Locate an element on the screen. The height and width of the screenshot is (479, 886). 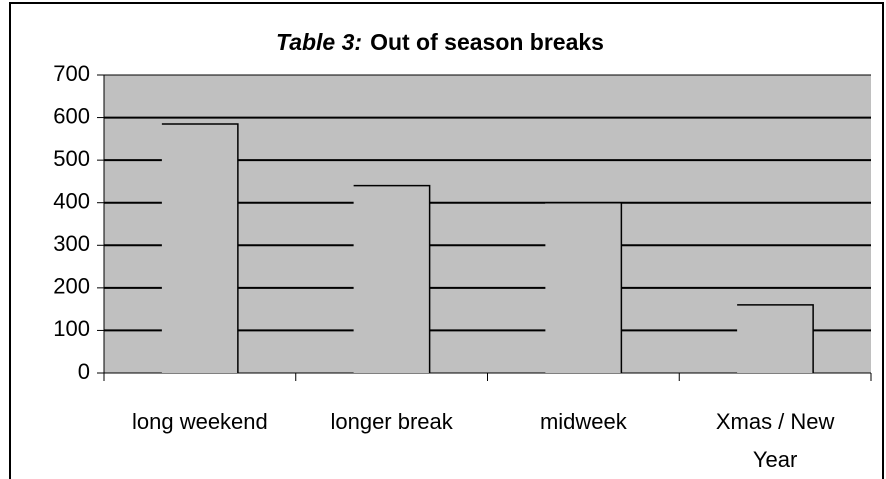
y-tick-label: 500 is located at coordinates (71, 158).